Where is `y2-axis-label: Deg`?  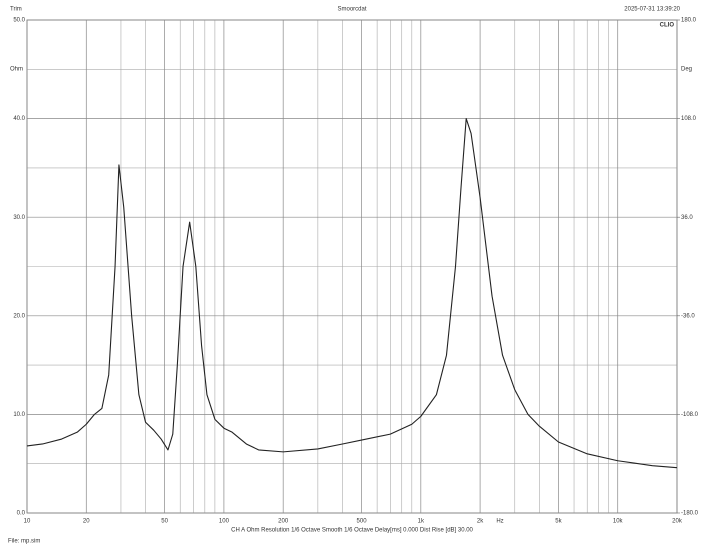 y2-axis-label: Deg is located at coordinates (686, 70).